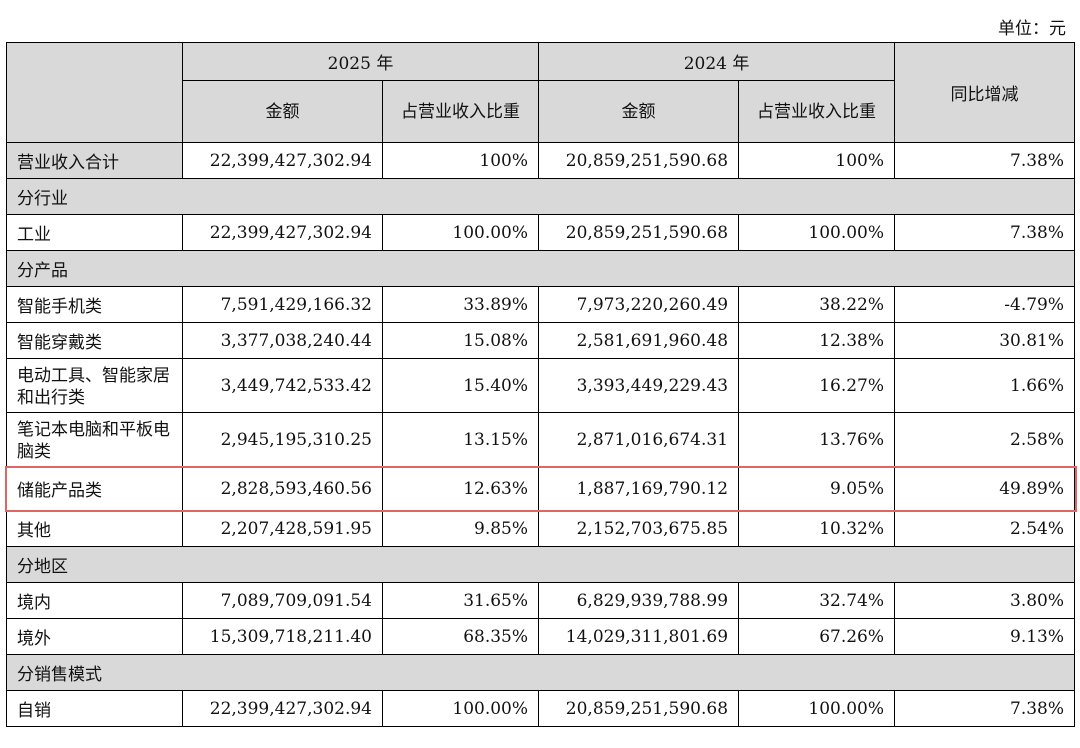 Image resolution: width=1080 pixels, height=748 pixels. I want to click on amount-2024: 14,029,311,801.69, so click(639, 636).